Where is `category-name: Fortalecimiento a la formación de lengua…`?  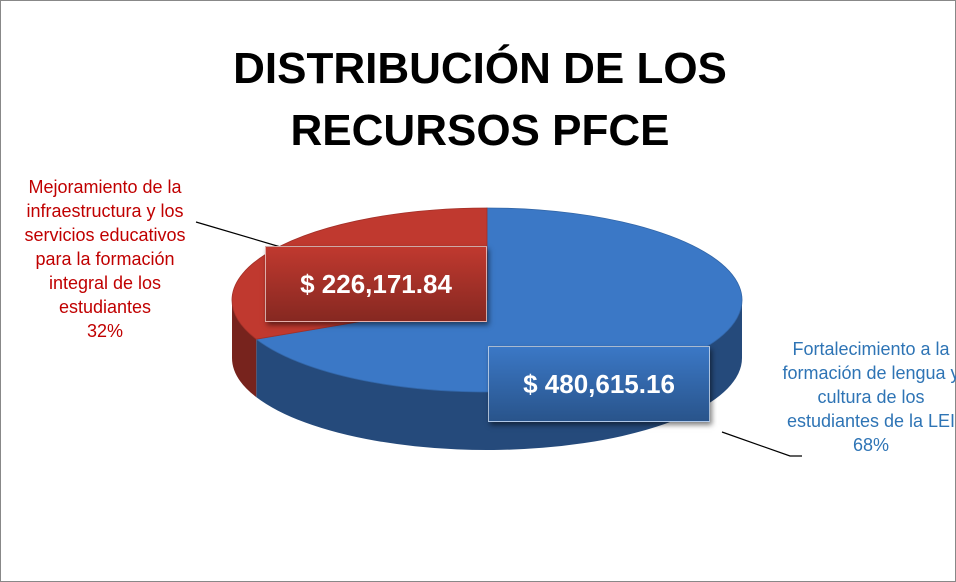 category-name: Fortalecimiento a la formación de lengua… is located at coordinates (869, 385).